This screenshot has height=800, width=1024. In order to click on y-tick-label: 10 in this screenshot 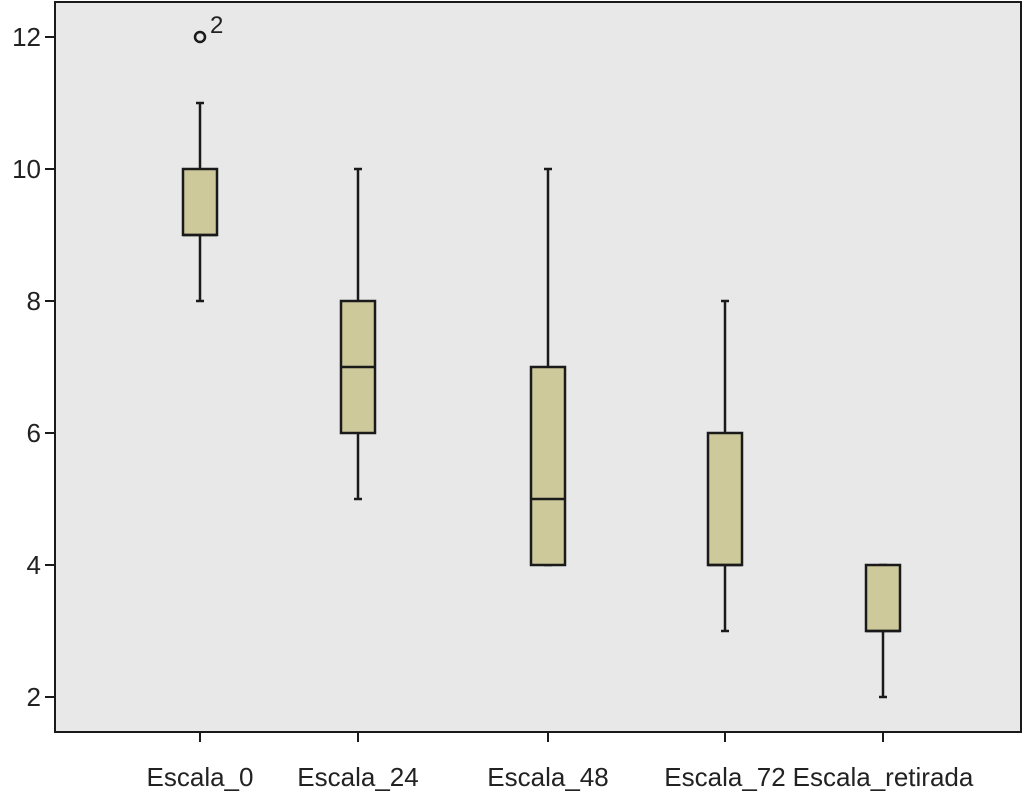, I will do `click(26, 169)`.